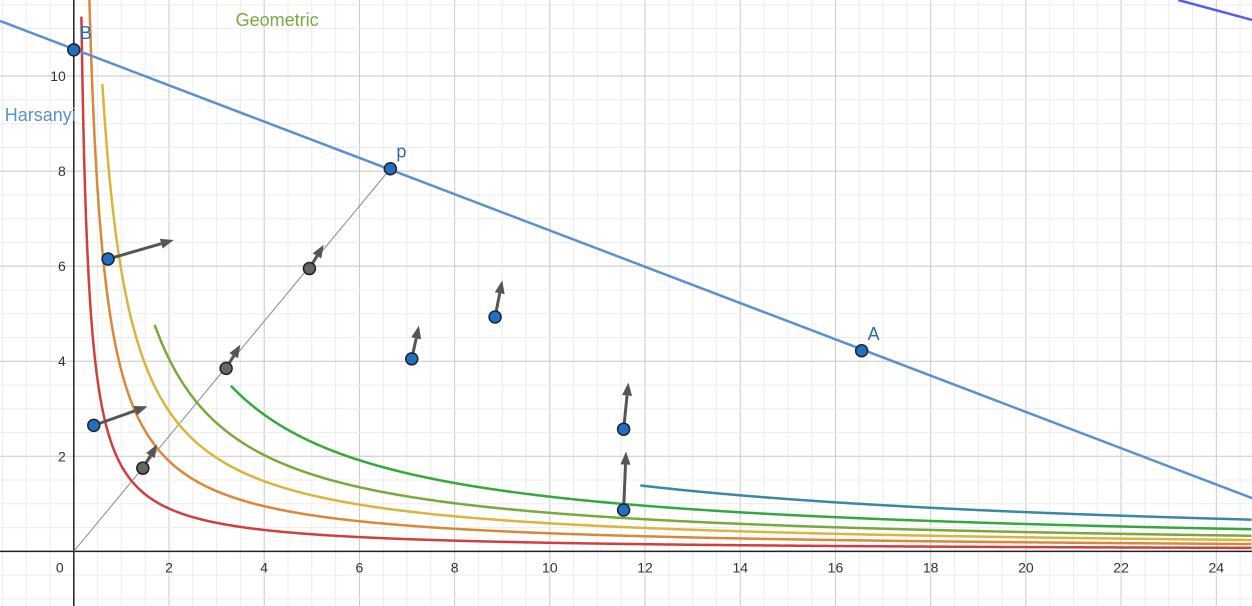  What do you see at coordinates (946, 502) in the screenshot?
I see `series-curve` at bounding box center [946, 502].